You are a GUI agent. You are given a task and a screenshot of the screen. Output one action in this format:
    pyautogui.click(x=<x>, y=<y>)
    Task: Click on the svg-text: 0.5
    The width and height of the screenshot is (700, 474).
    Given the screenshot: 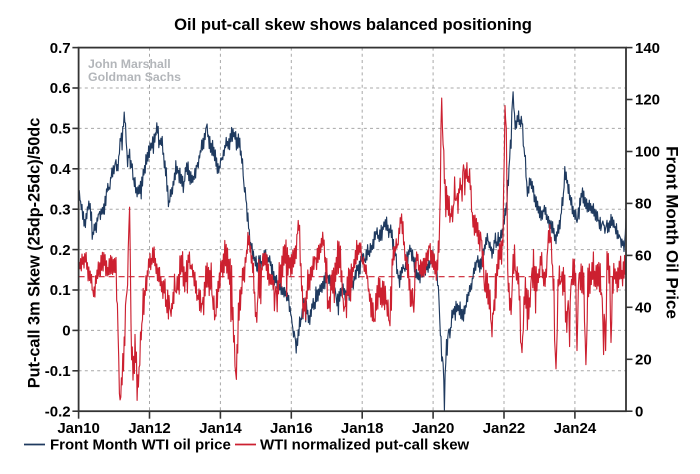 What is the action you would take?
    pyautogui.click(x=60, y=129)
    